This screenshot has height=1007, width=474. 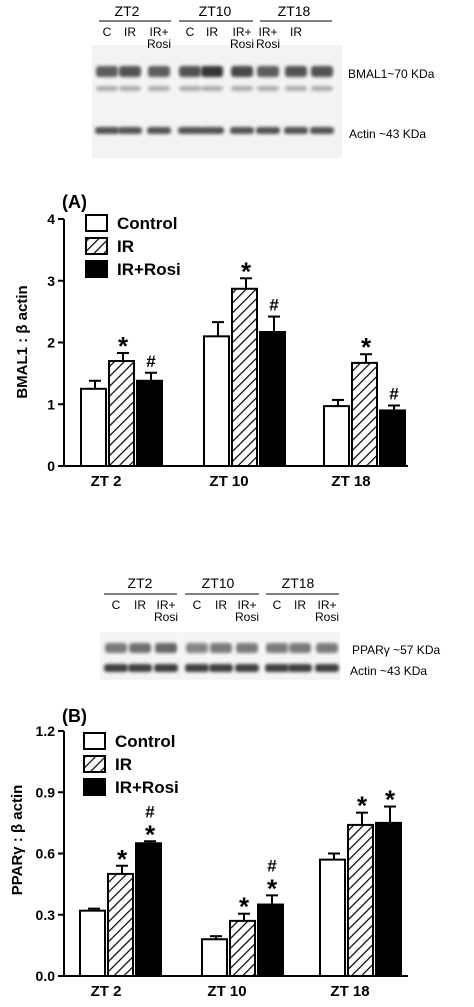 I want to click on blot-b-membrane, so click(x=220, y=656).